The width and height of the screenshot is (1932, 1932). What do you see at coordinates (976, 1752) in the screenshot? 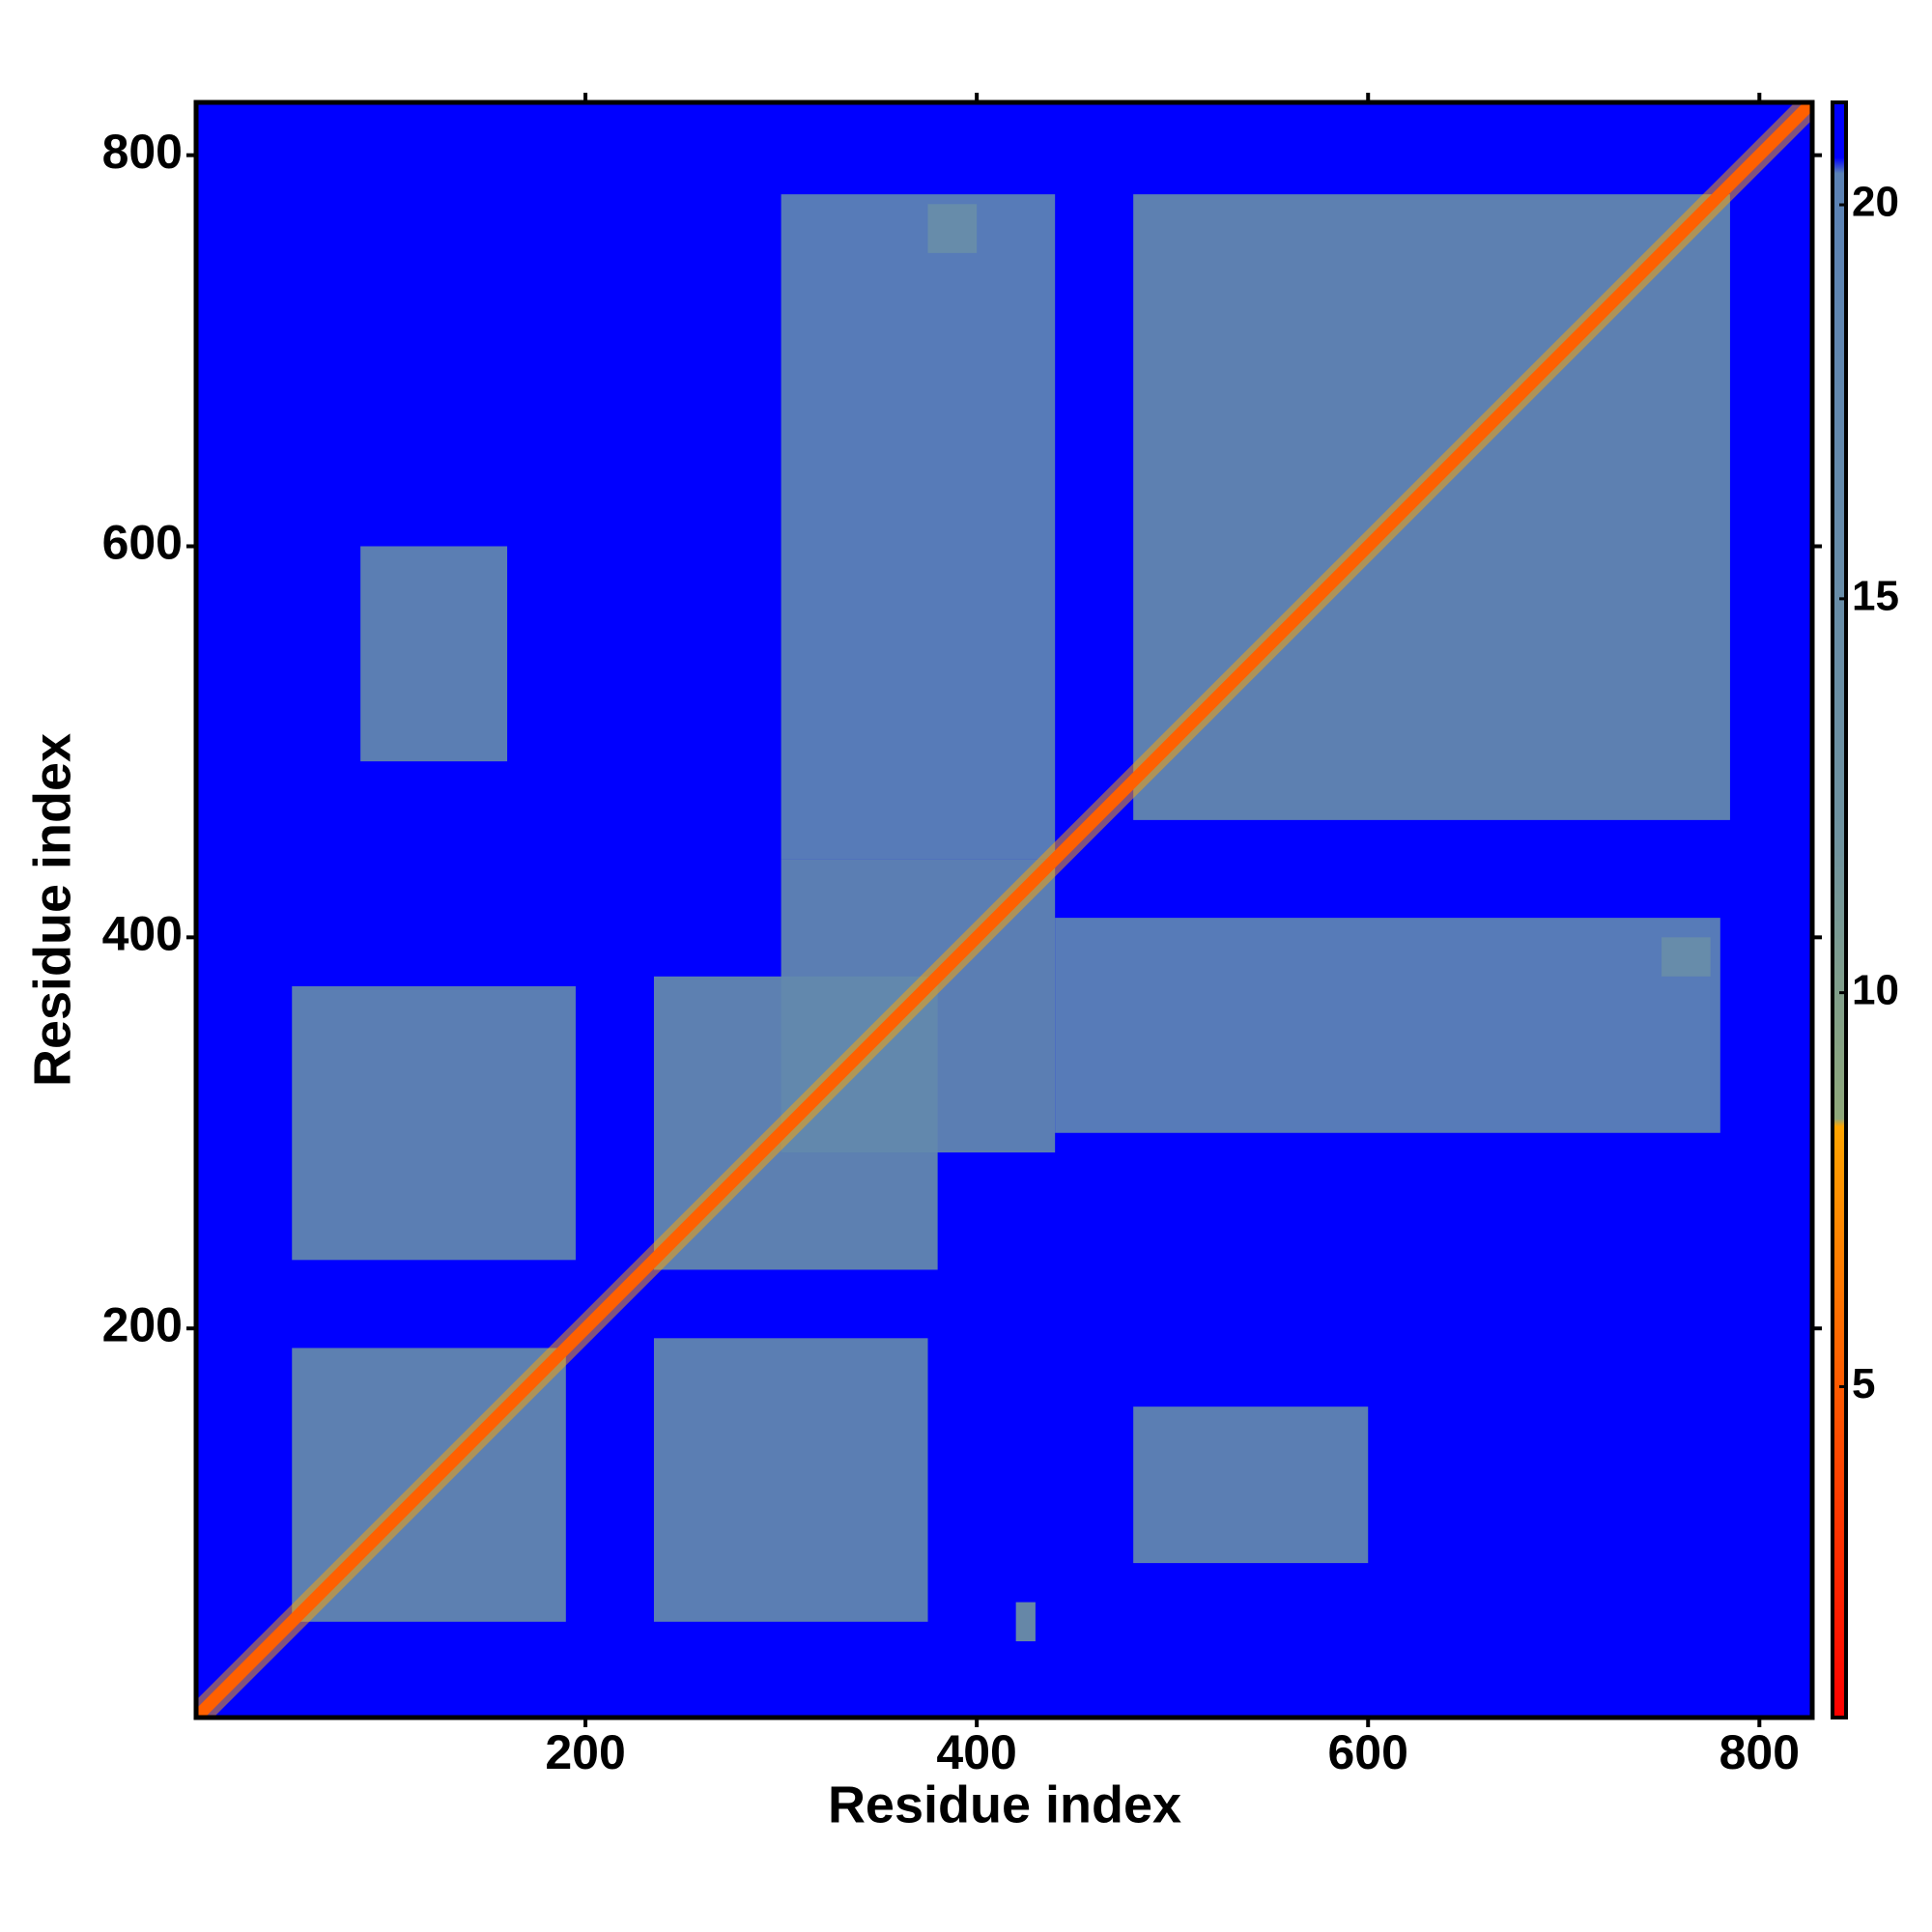
I see `x-tick-label: 400` at bounding box center [976, 1752].